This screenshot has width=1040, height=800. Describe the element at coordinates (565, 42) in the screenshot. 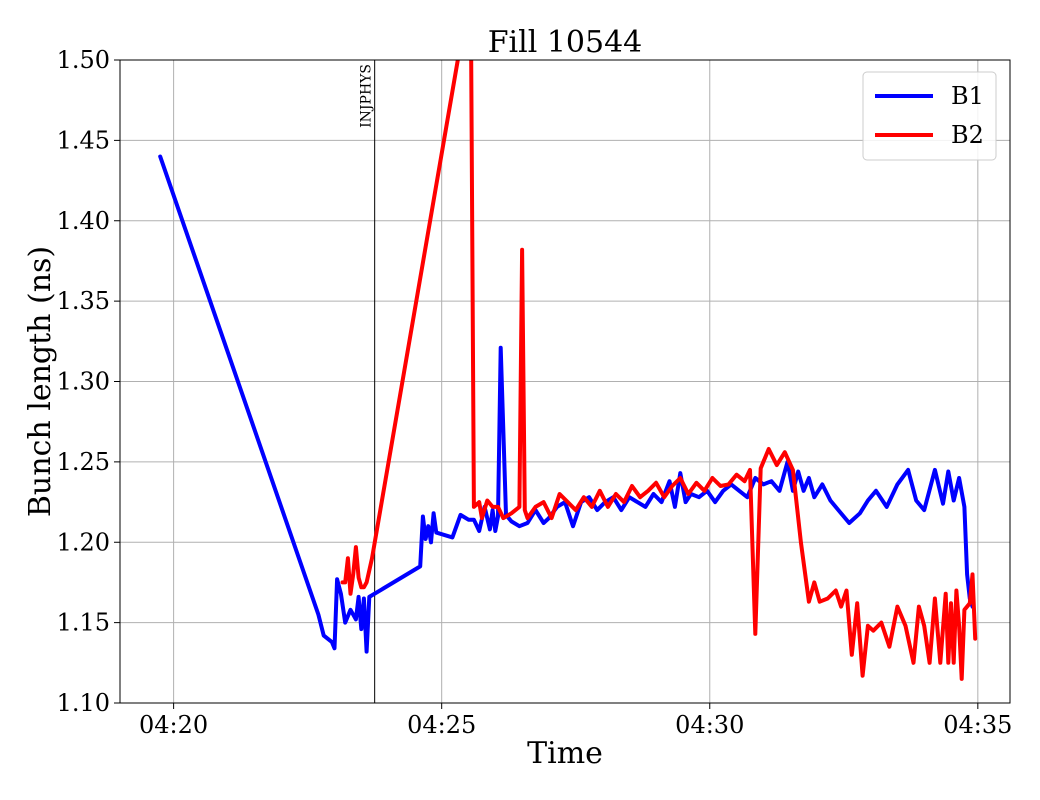

I see `chart-title: Fill 10544` at that location.